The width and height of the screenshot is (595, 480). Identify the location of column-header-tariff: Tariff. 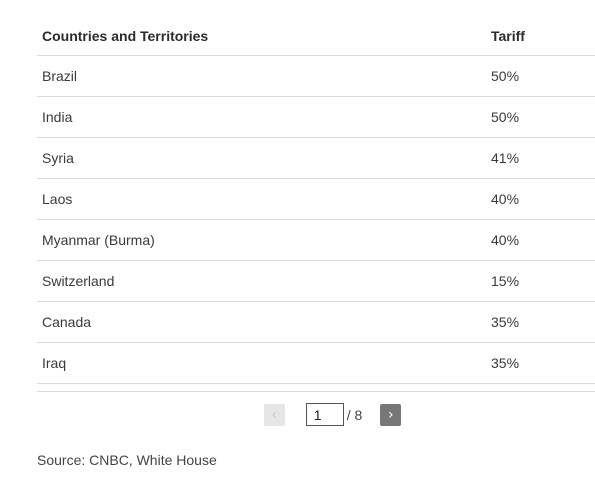
(508, 35).